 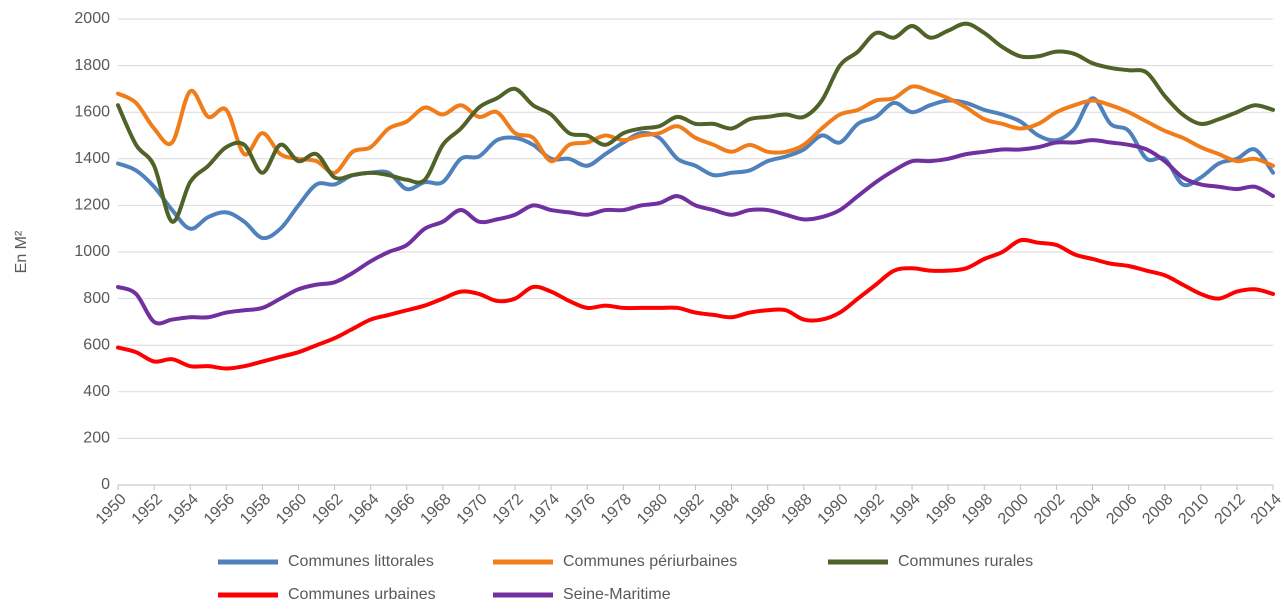 I want to click on y-axis-label: En M², so click(x=21, y=251).